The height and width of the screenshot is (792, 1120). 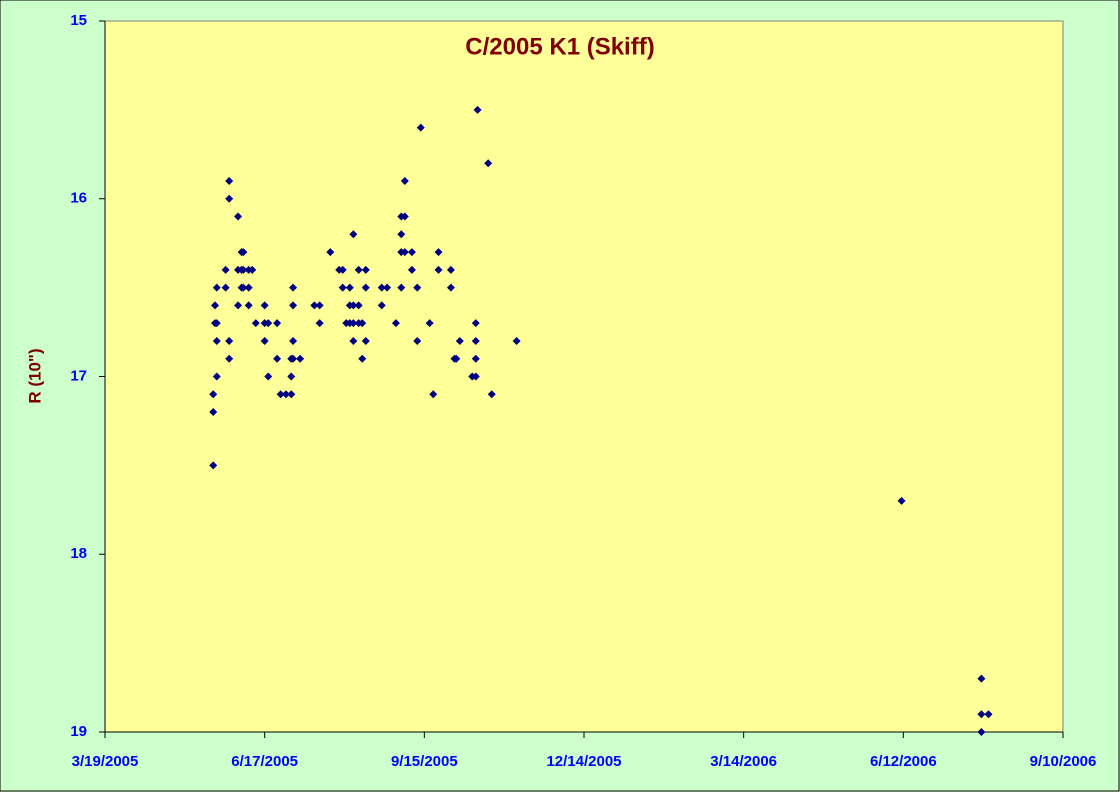 What do you see at coordinates (78, 731) in the screenshot?
I see `y-tick-label: 19` at bounding box center [78, 731].